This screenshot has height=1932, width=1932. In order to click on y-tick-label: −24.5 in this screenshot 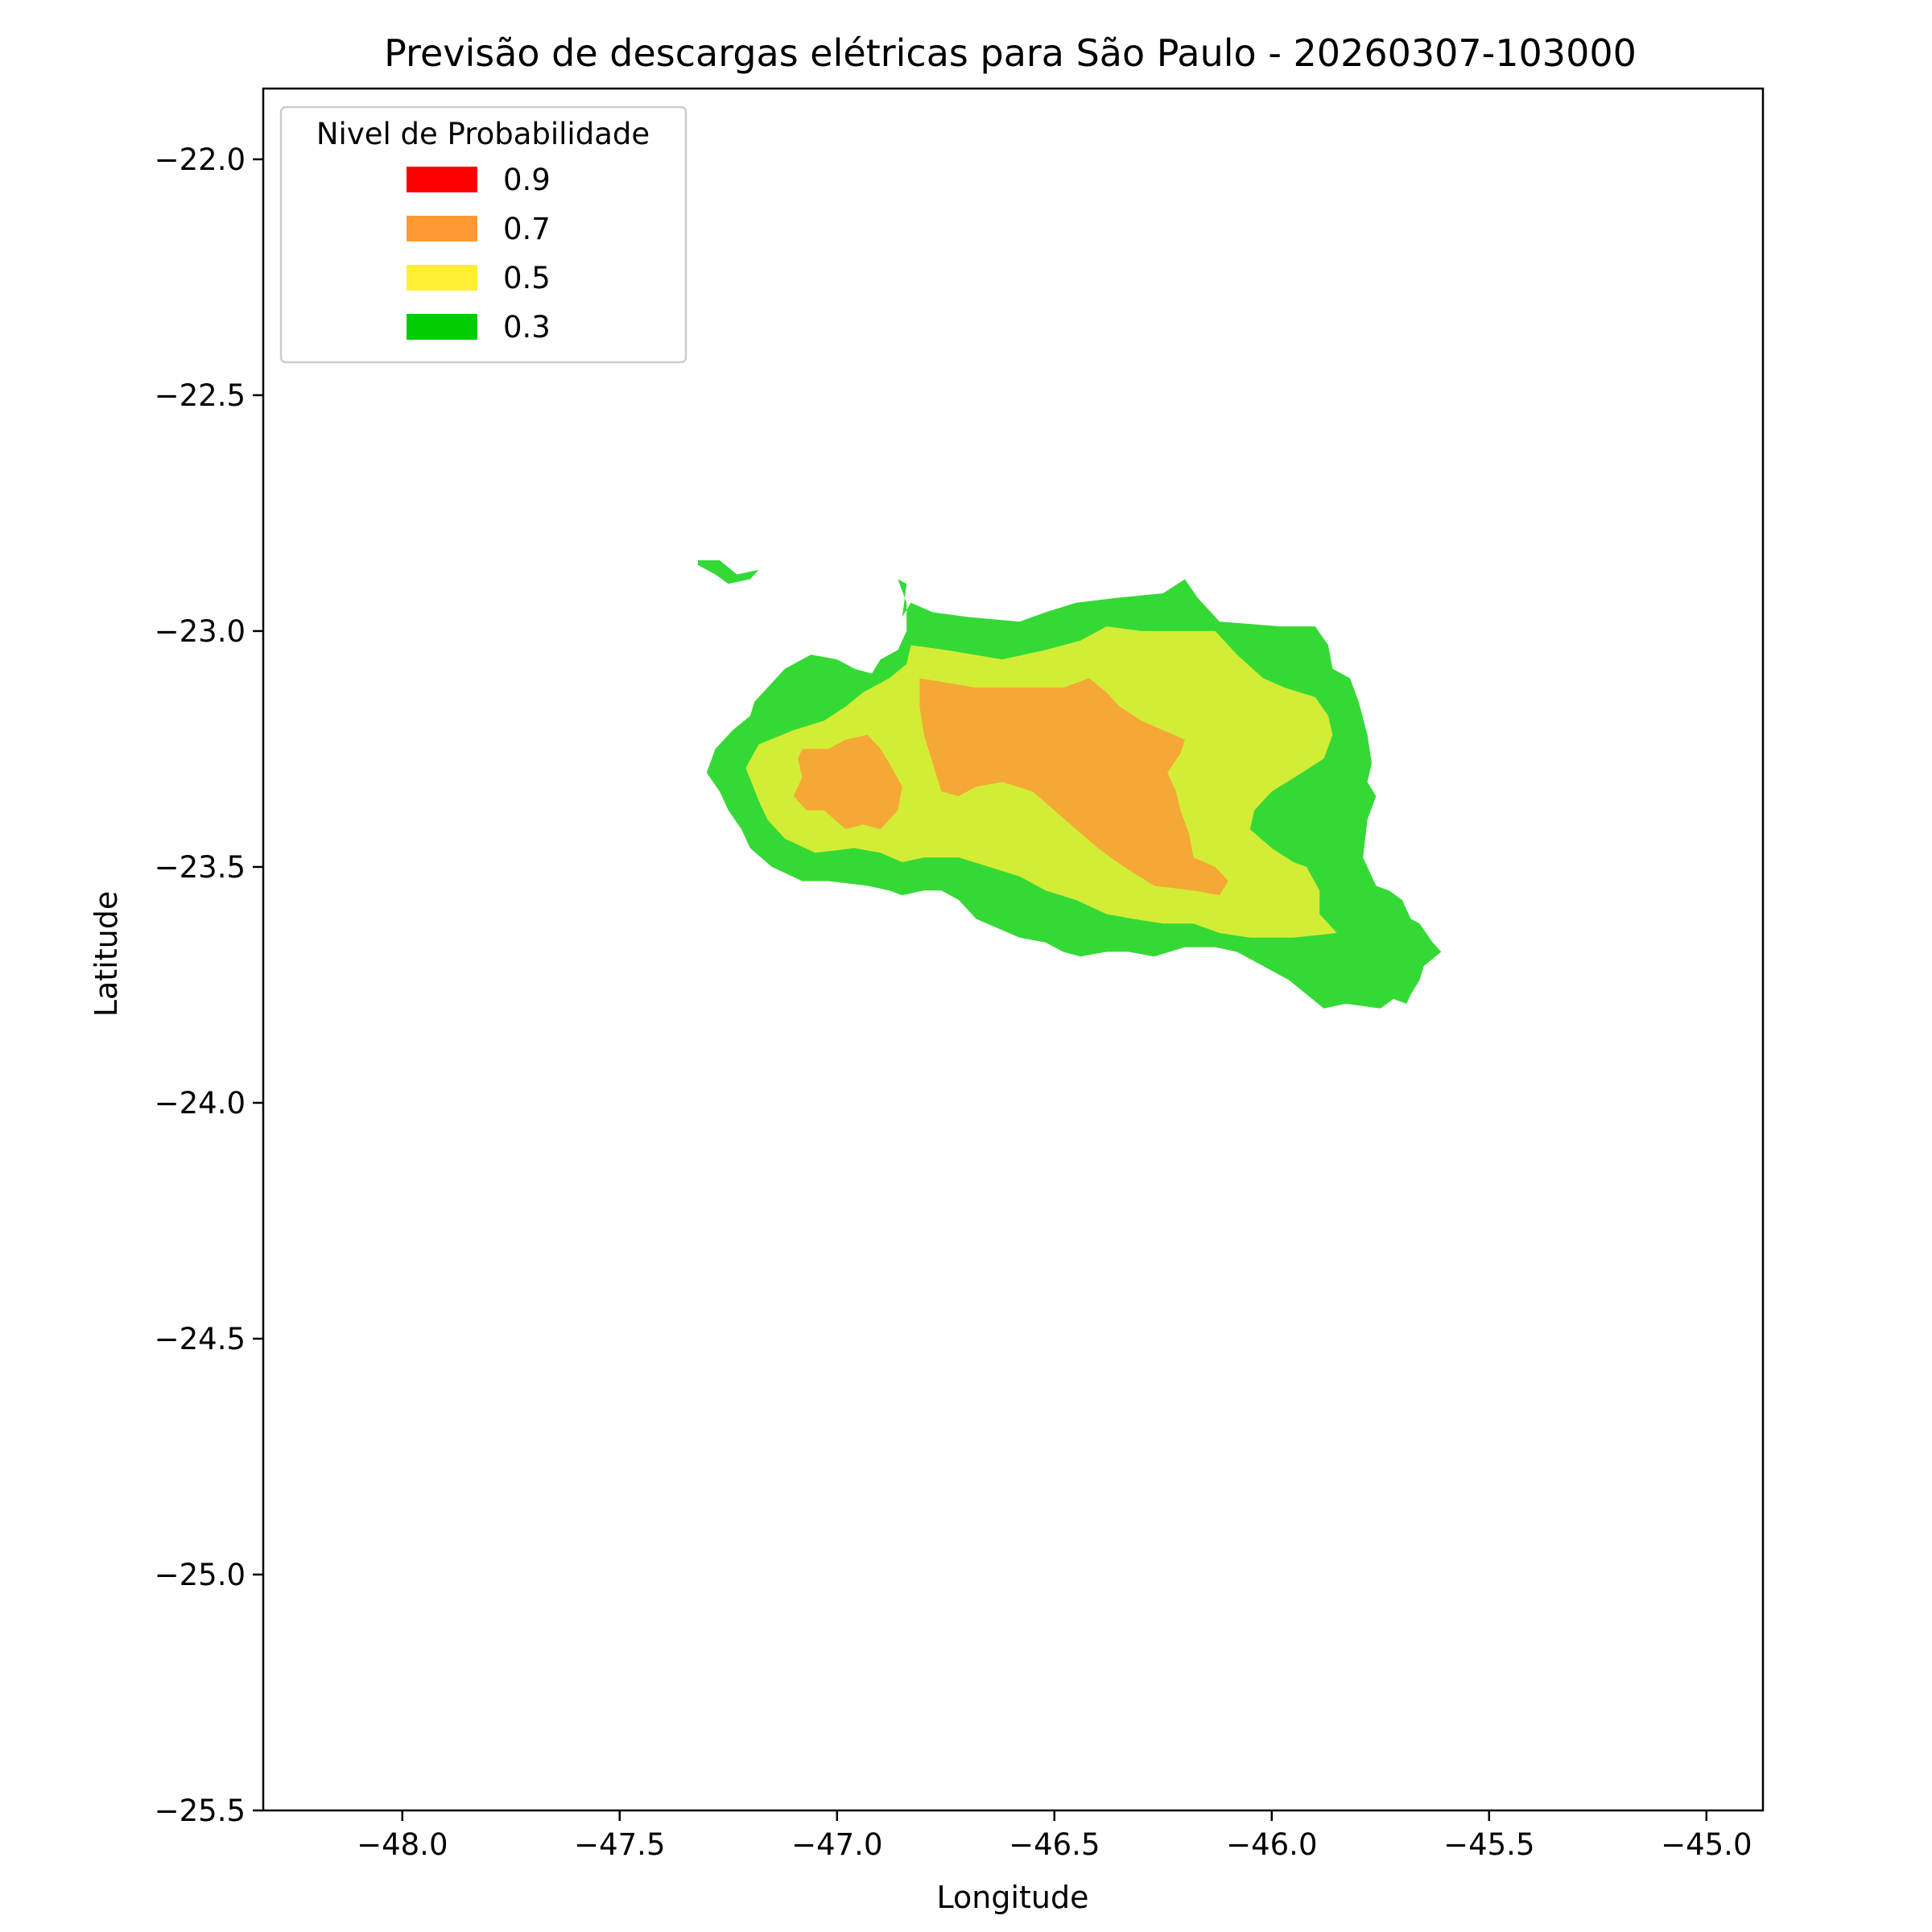, I will do `click(200, 1339)`.